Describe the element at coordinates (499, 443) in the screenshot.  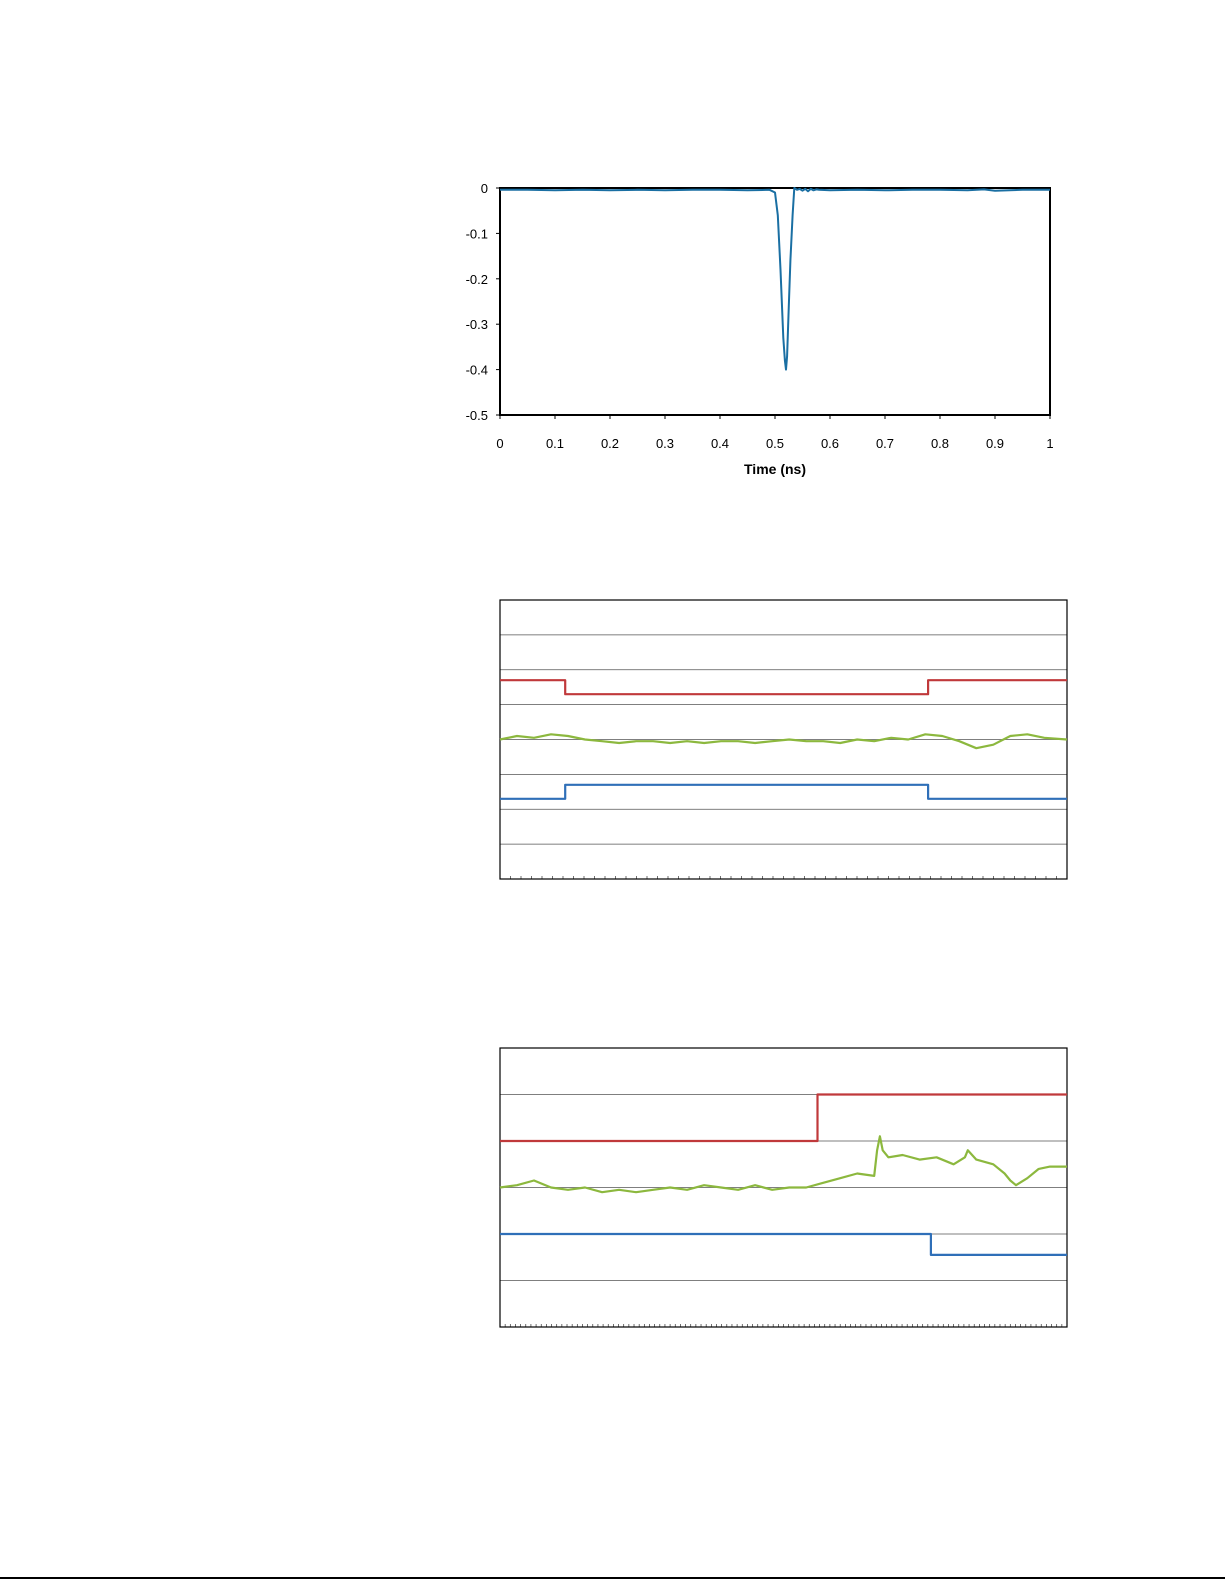
I see `x-tick-label: 0` at that location.